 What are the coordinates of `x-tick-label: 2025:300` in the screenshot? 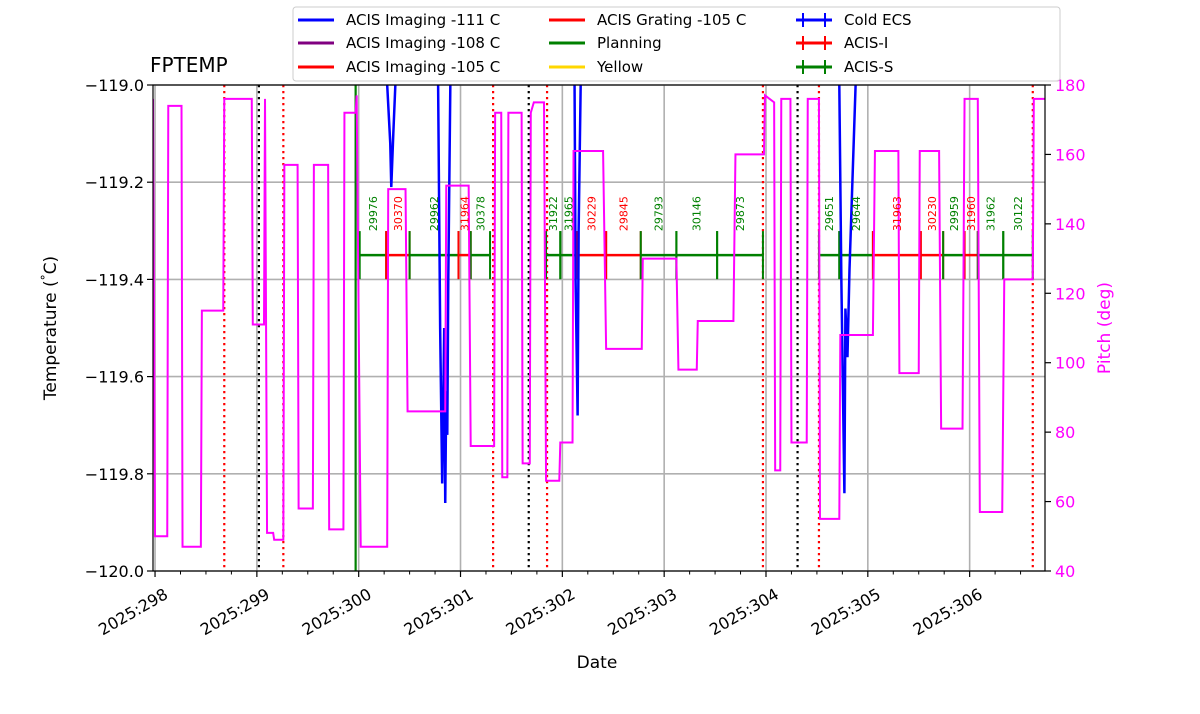 It's located at (337, 611).